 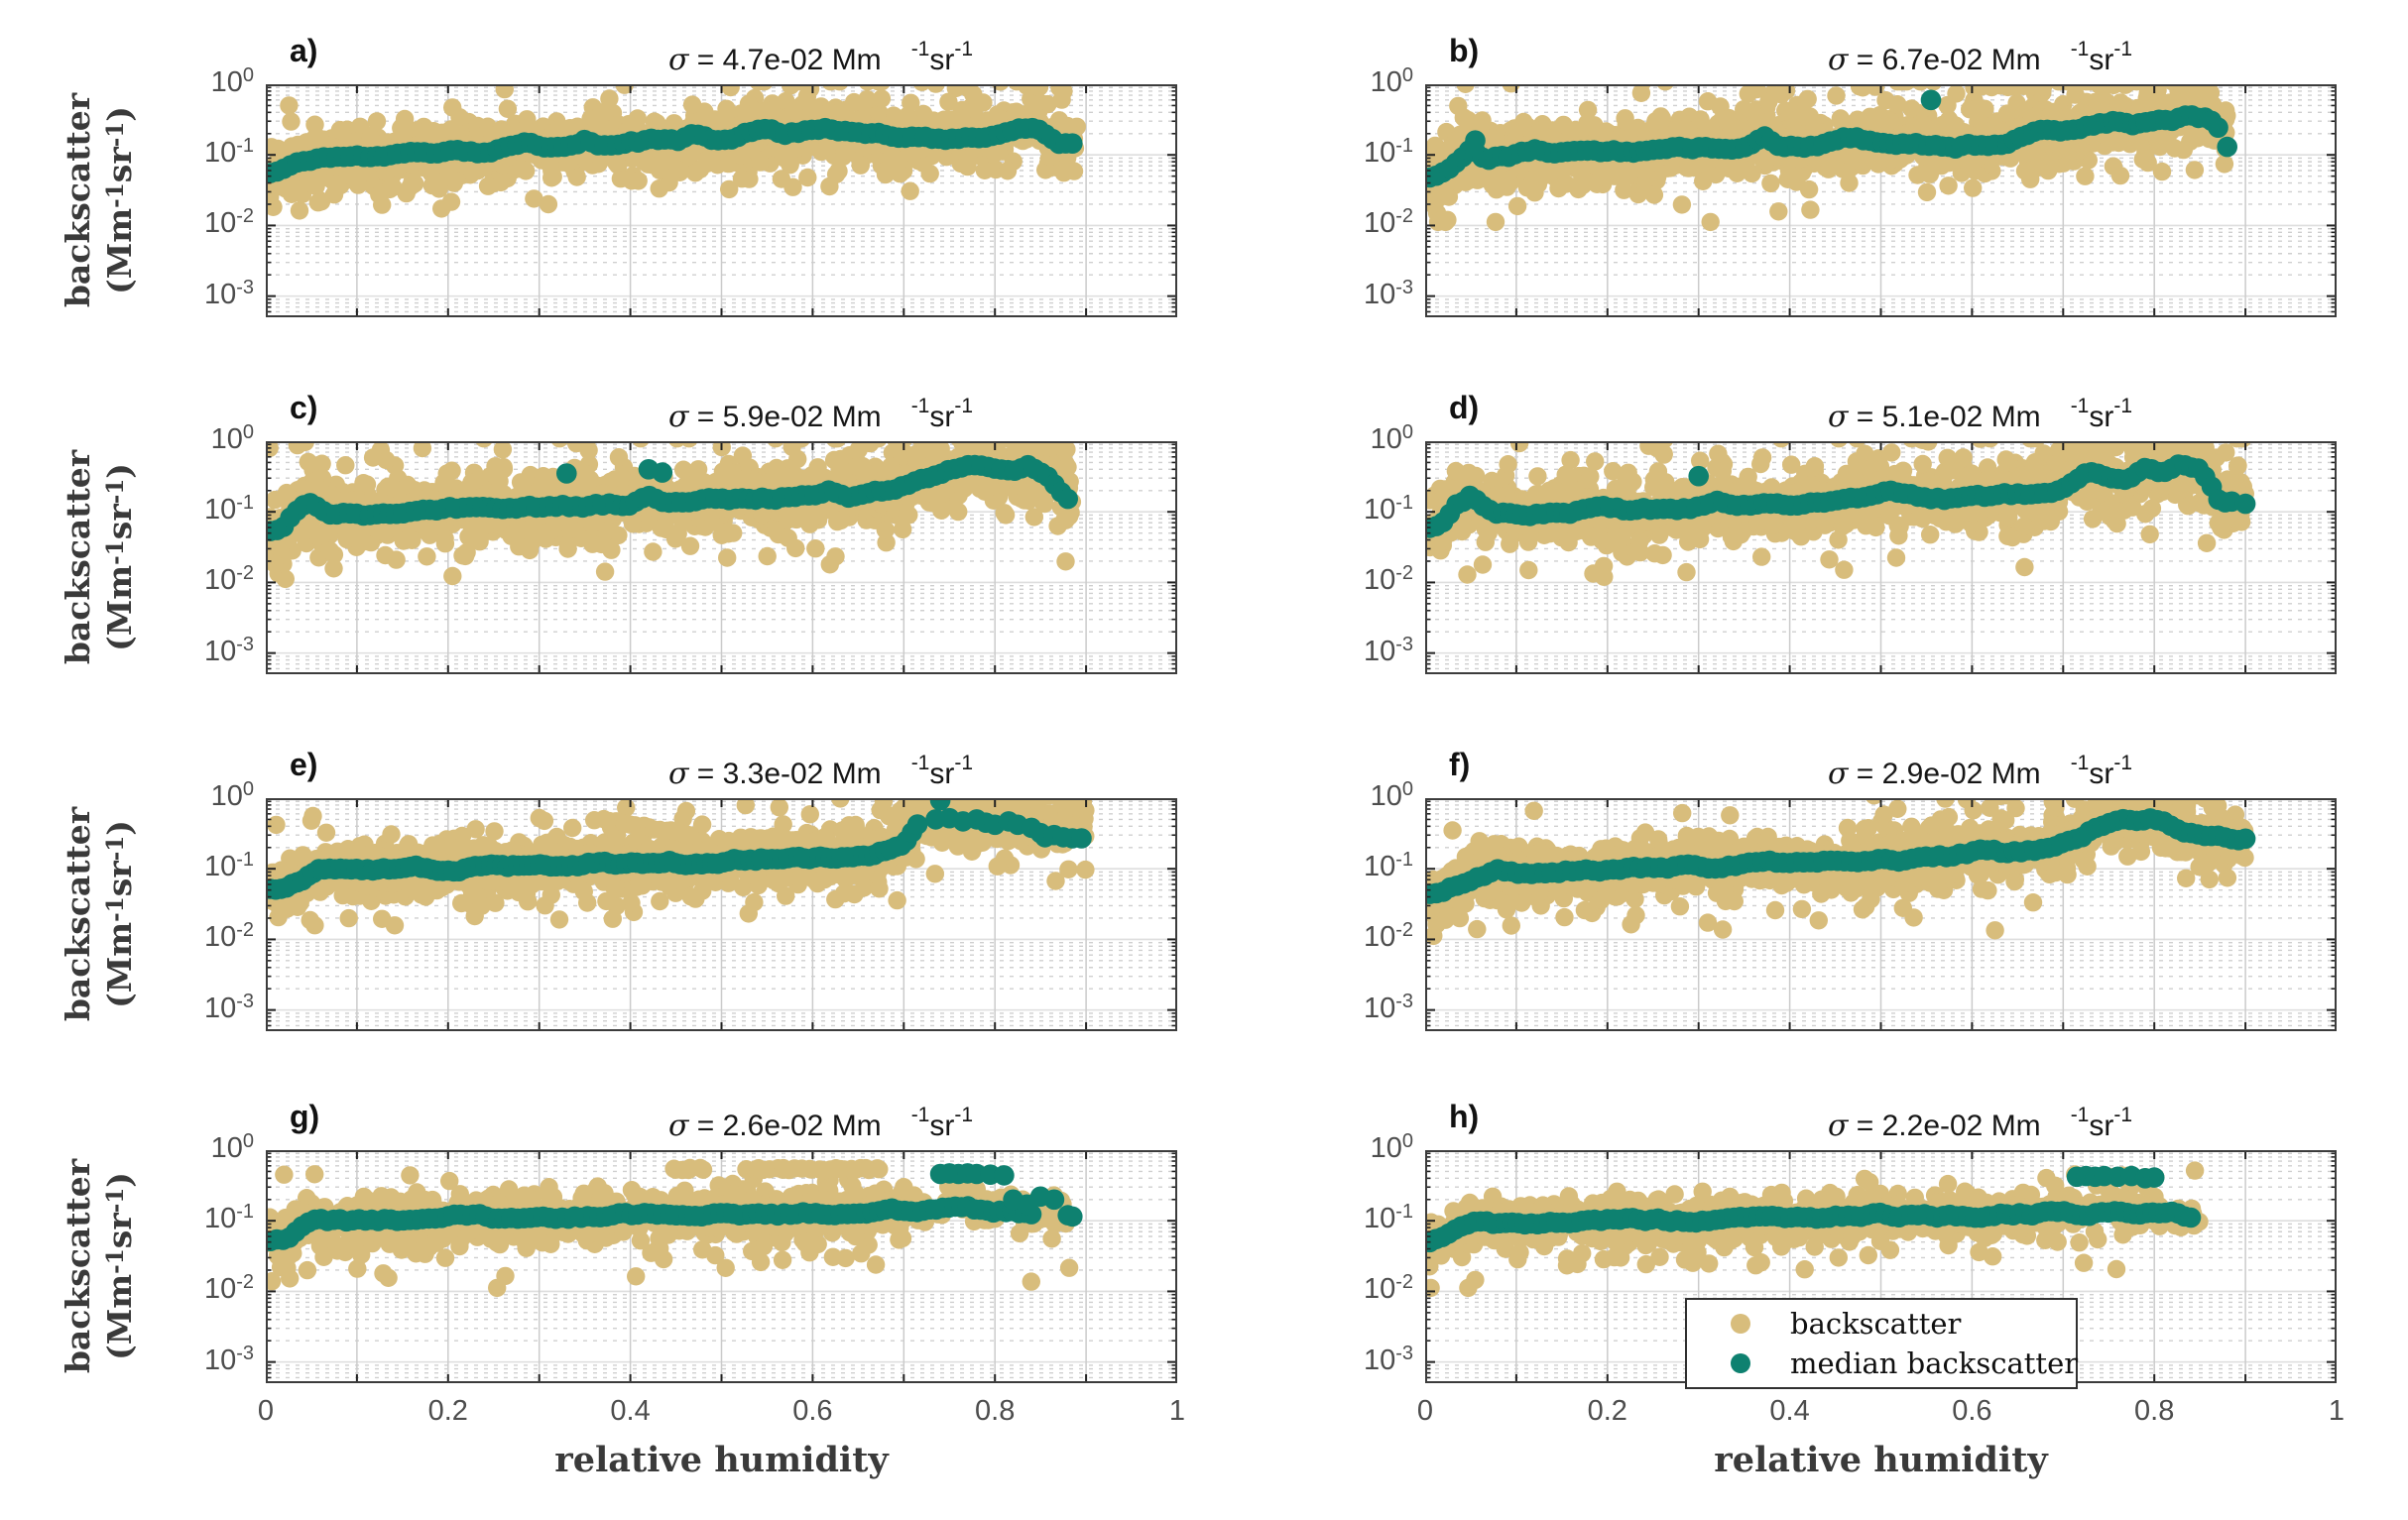 What do you see at coordinates (305, 1117) in the screenshot?
I see `panel-letter: g)` at bounding box center [305, 1117].